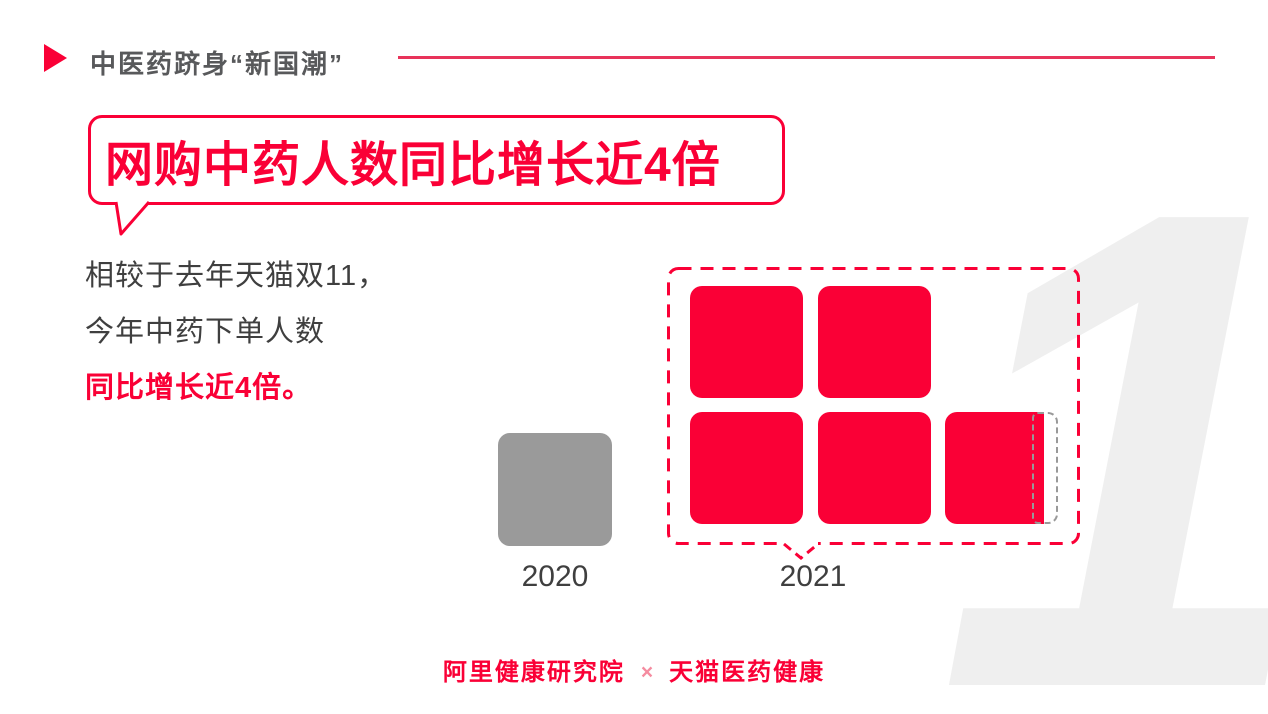 Image resolution: width=1268 pixels, height=714 pixels. I want to click on headline-bubble: 网购中药人数同比增长近4倍, so click(436, 160).